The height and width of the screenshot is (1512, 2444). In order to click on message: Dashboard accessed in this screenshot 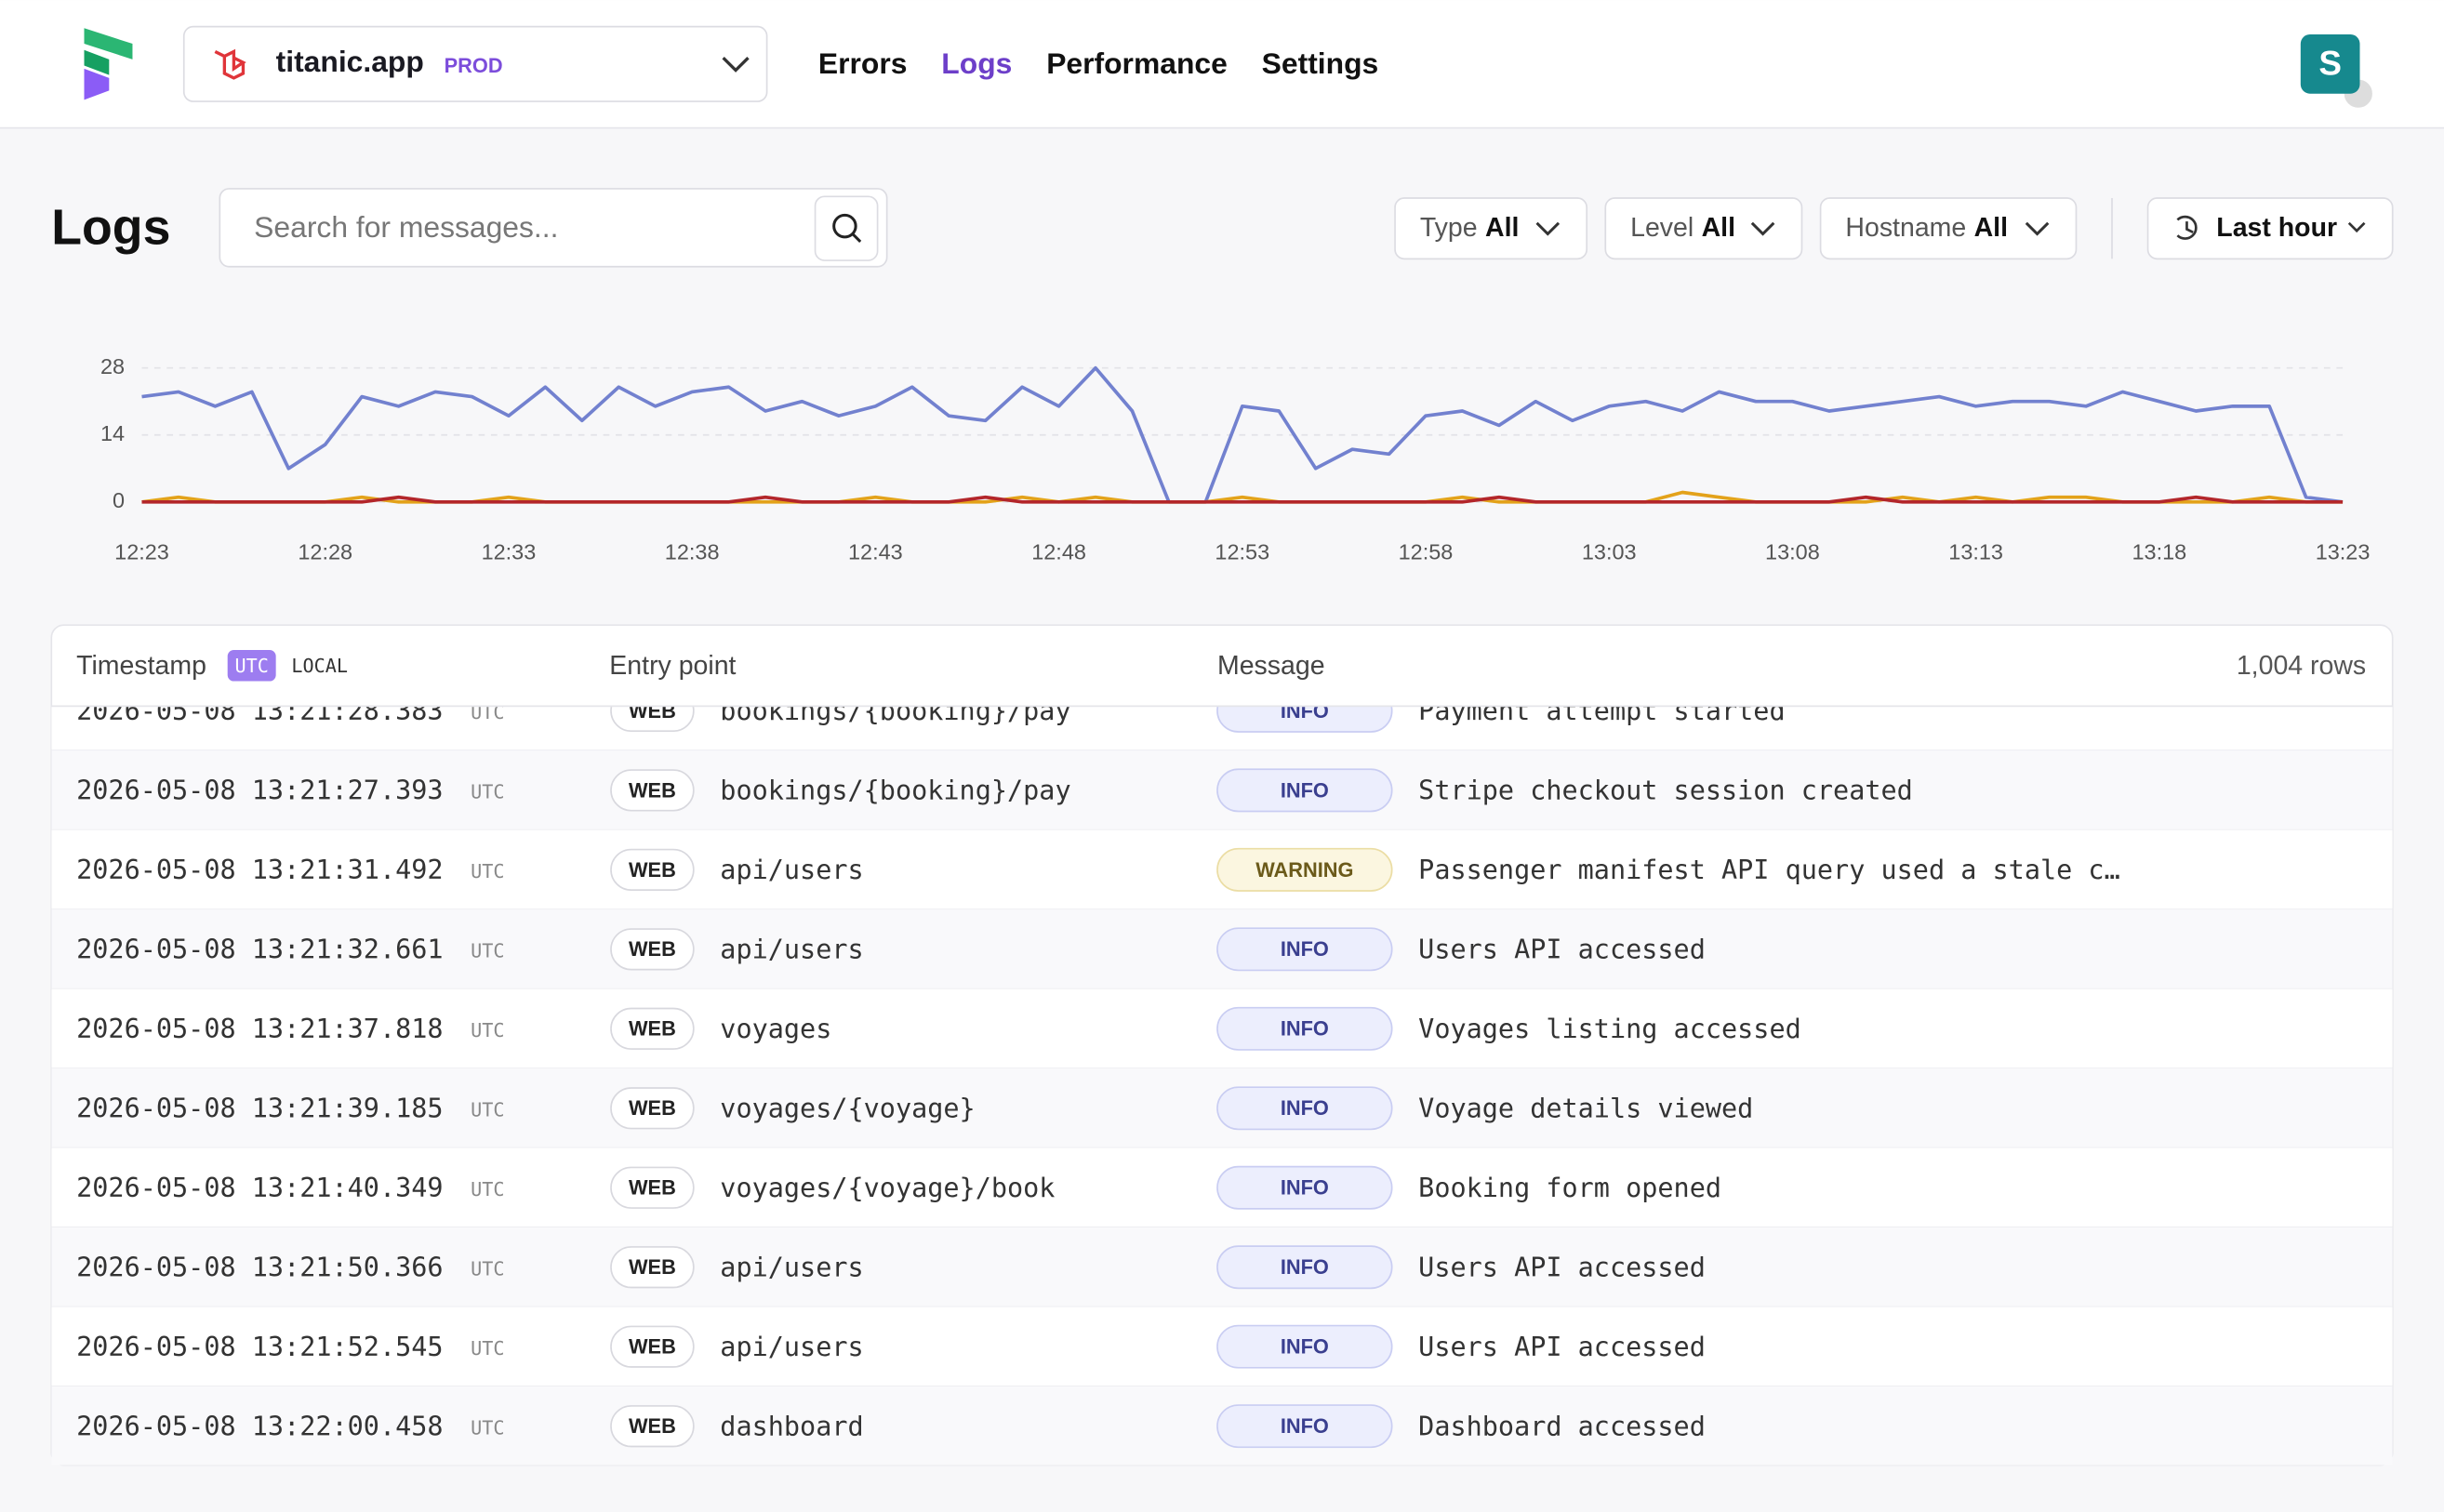, I will do `click(1562, 1426)`.